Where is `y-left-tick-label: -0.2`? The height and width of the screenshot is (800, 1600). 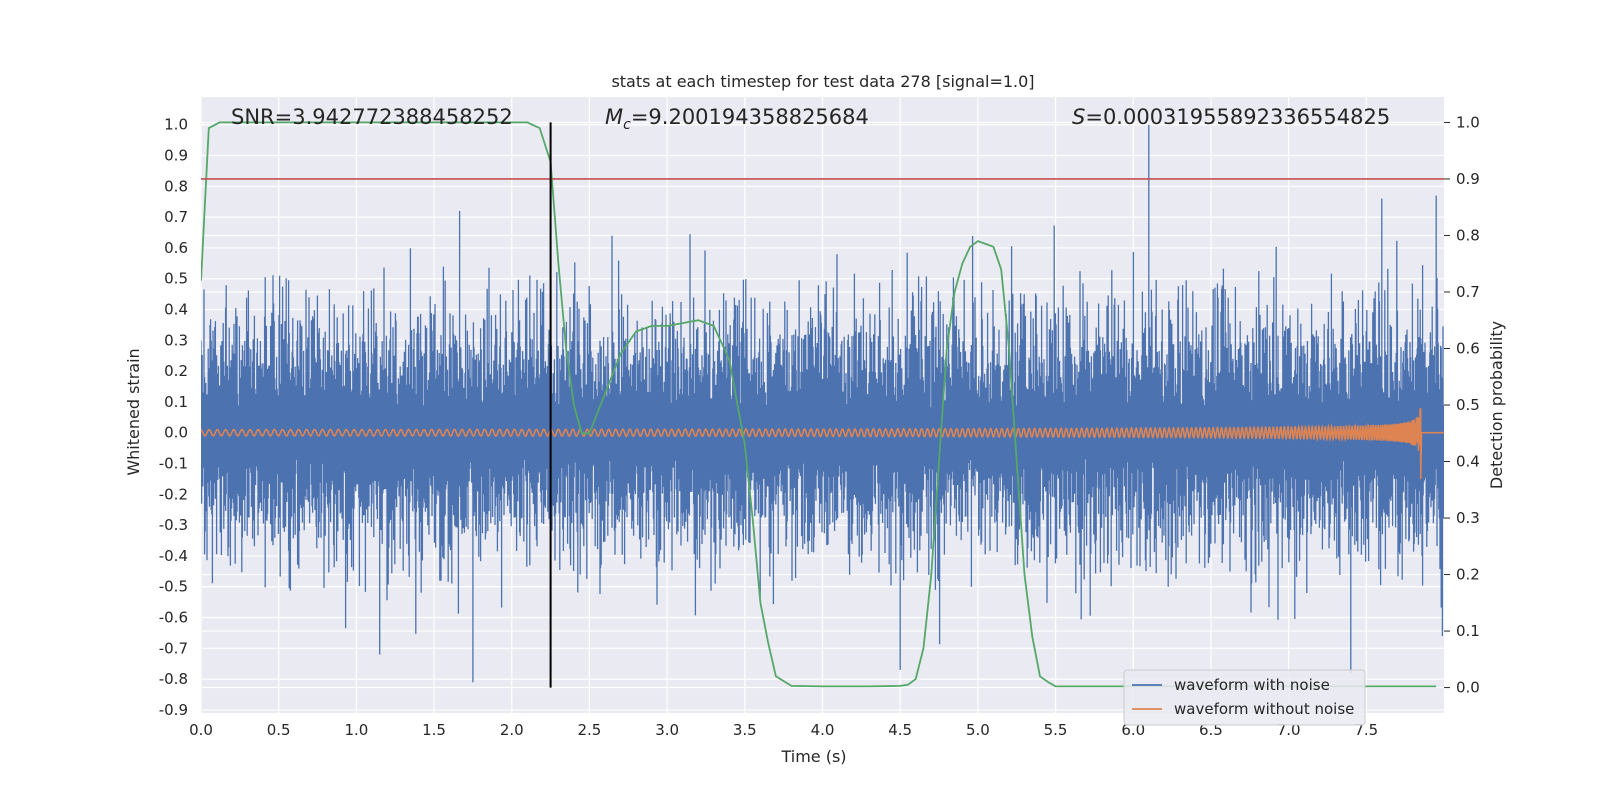 y-left-tick-label: -0.2 is located at coordinates (173, 494).